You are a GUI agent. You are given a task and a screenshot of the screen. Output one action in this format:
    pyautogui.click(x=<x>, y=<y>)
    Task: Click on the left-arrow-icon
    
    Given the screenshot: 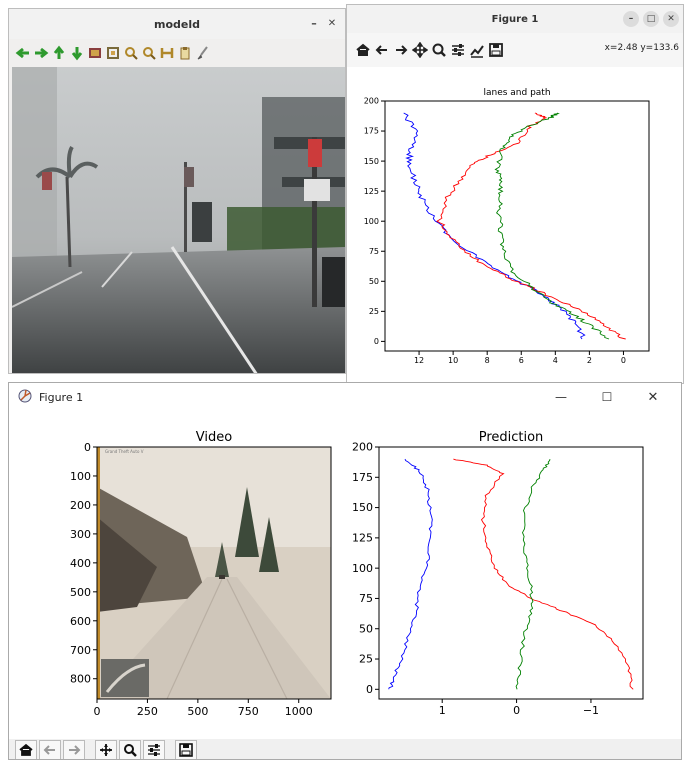 What is the action you would take?
    pyautogui.click(x=23, y=53)
    